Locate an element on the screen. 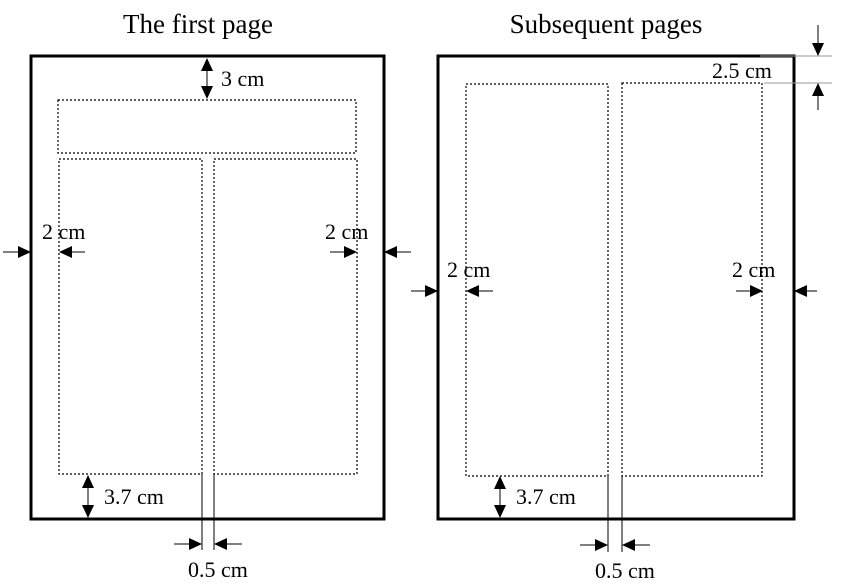  subsequent-left-column is located at coordinates (537, 280).